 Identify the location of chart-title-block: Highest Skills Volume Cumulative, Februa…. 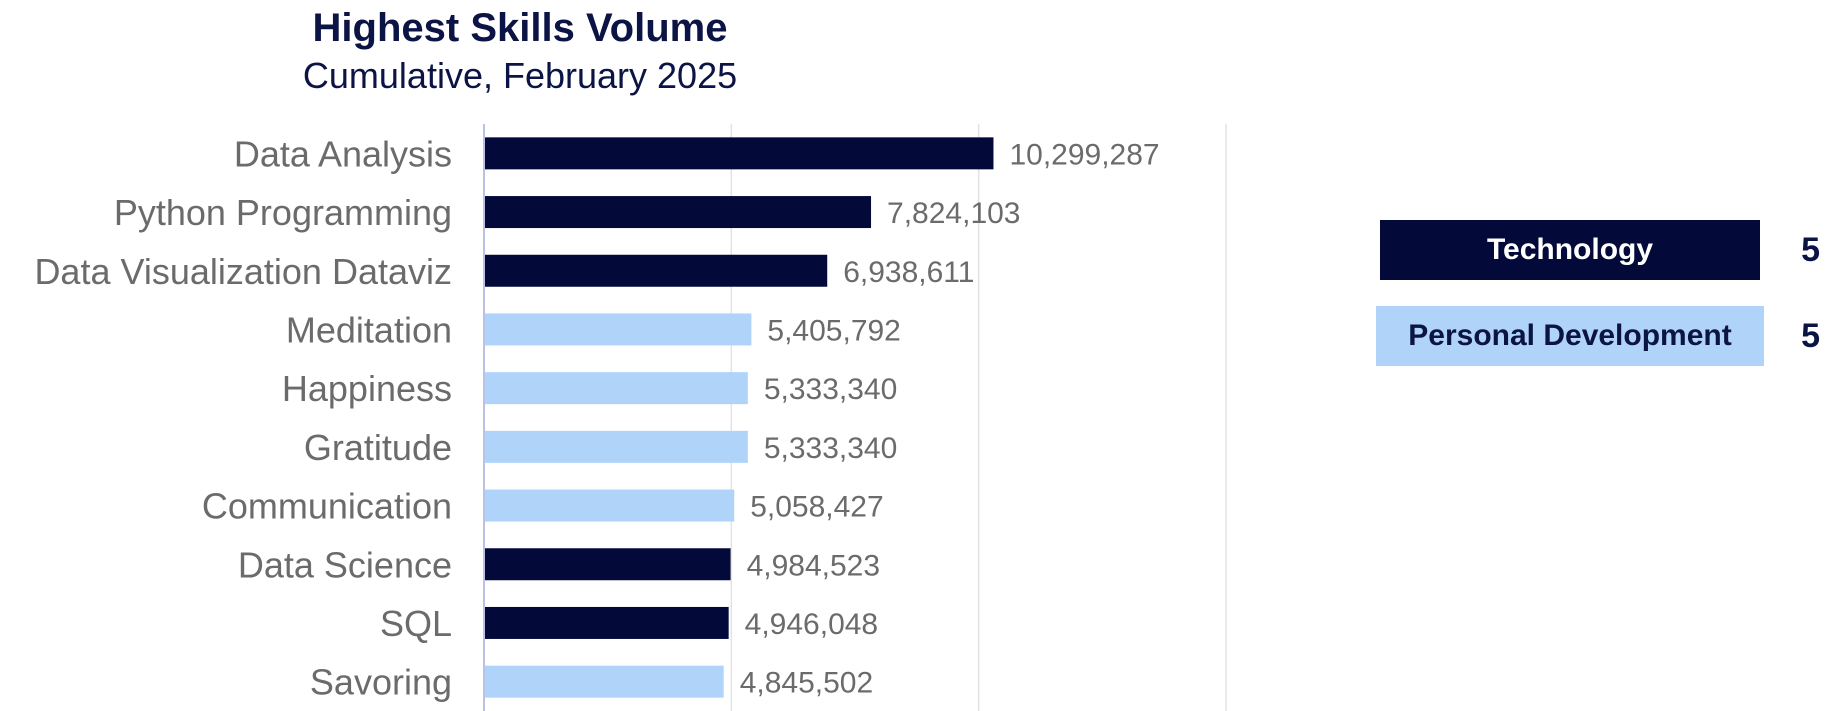
(520, 49).